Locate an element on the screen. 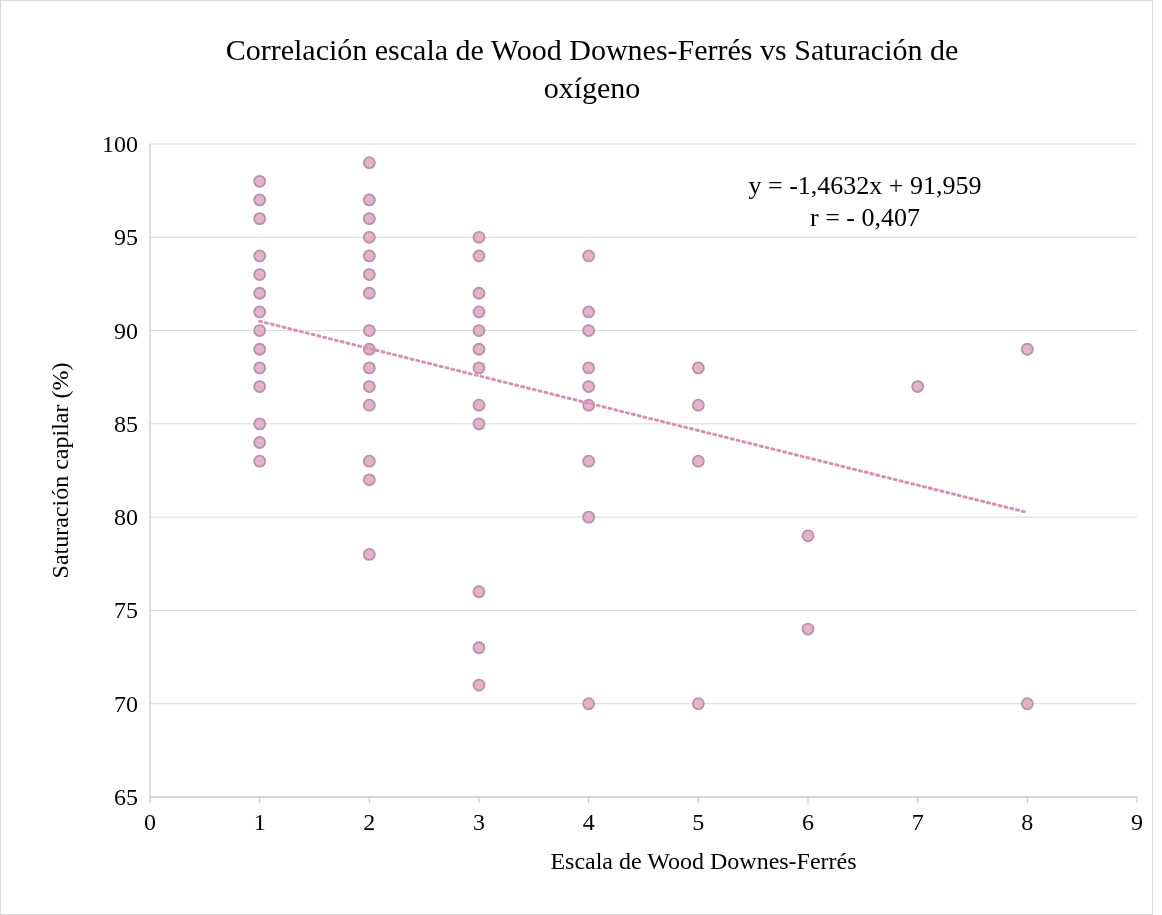 The height and width of the screenshot is (915, 1162). x-tick-label: 7 is located at coordinates (917, 822).